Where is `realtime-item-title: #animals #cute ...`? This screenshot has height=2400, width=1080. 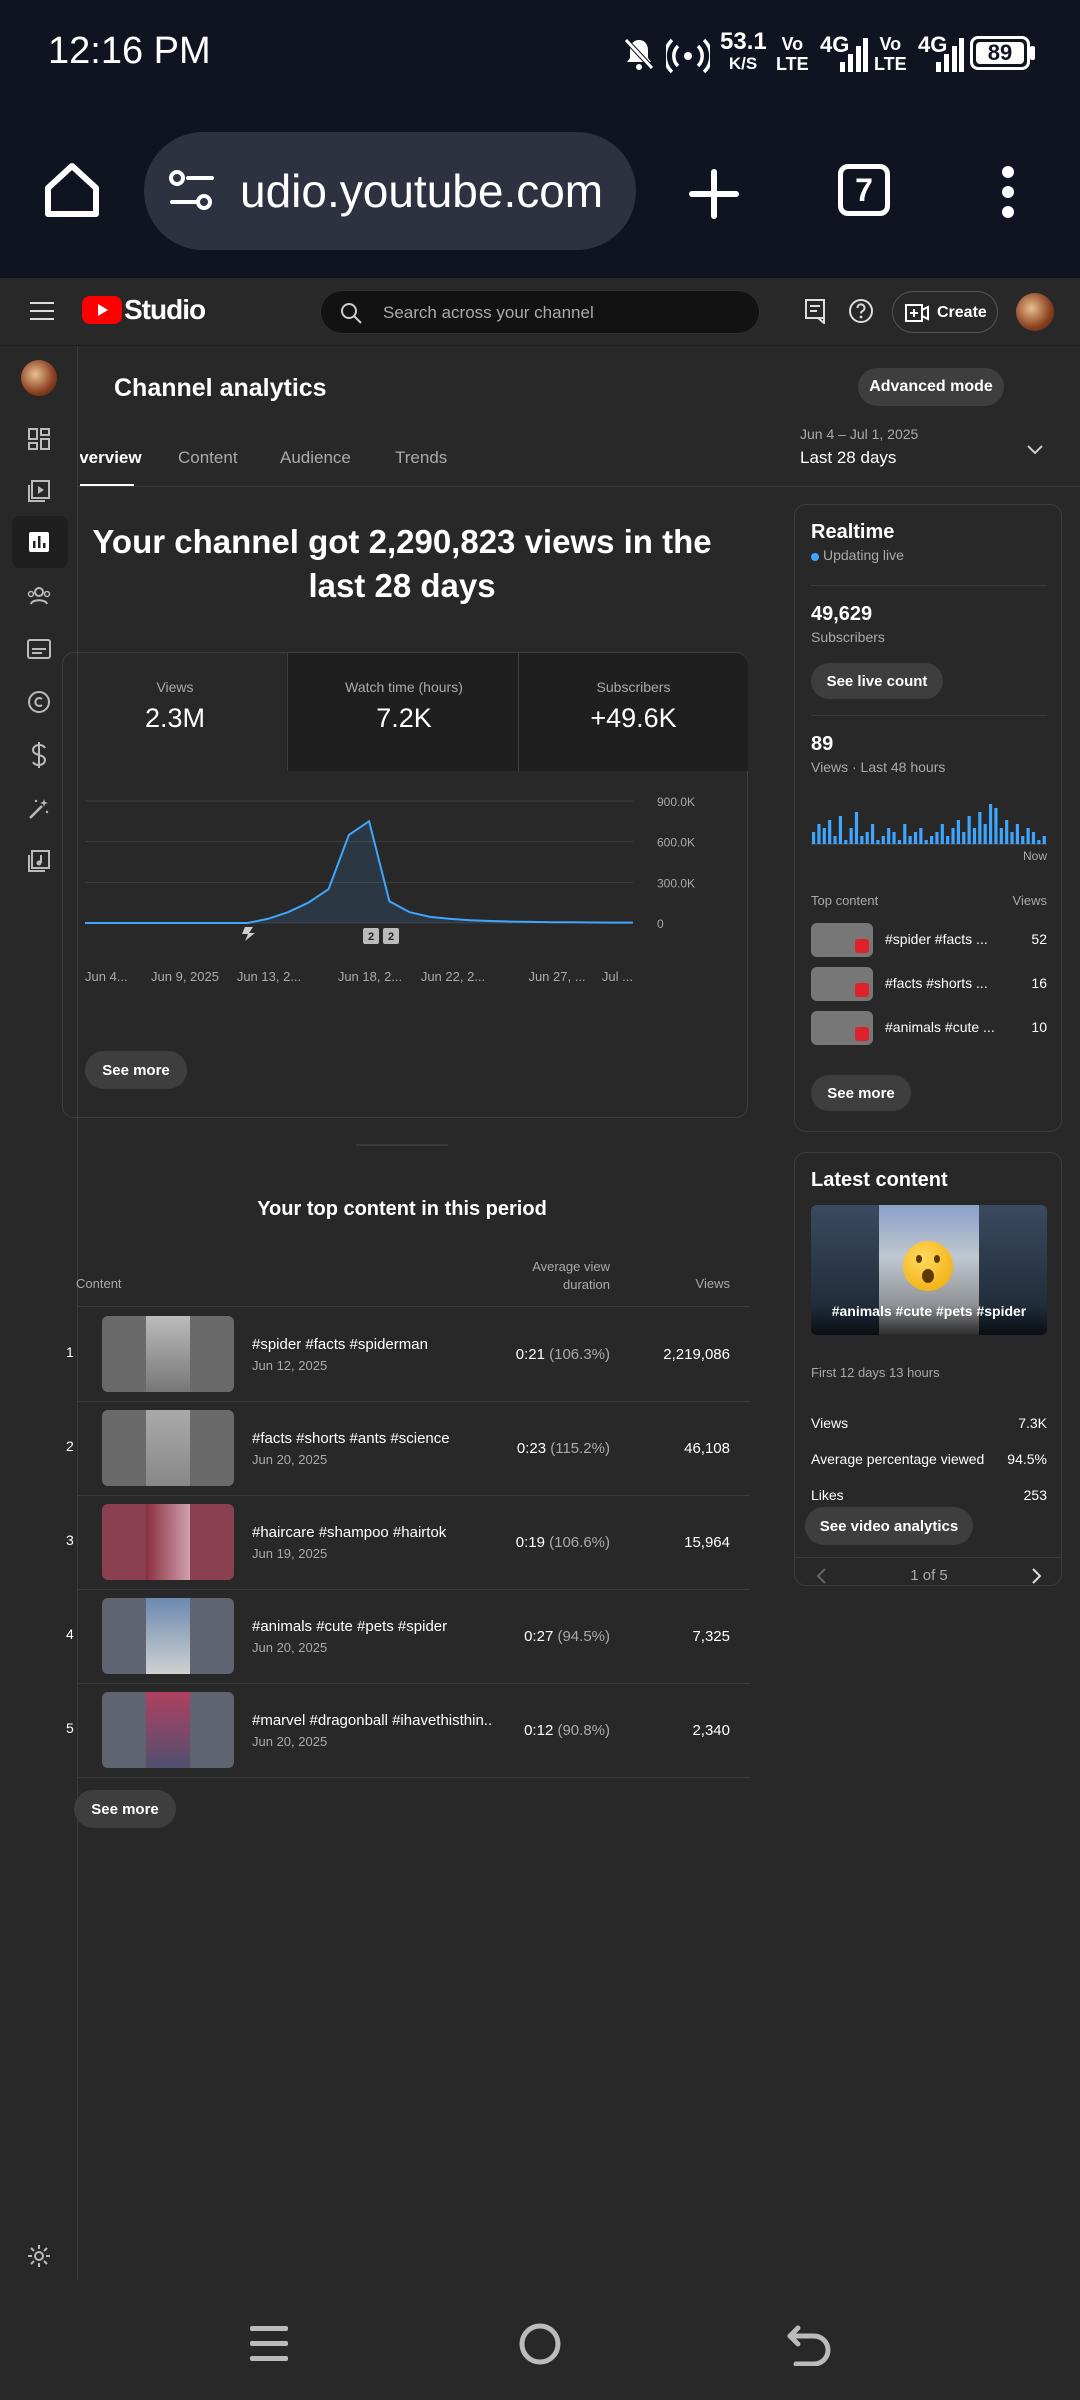 realtime-item-title: #animals #cute ... is located at coordinates (940, 1027).